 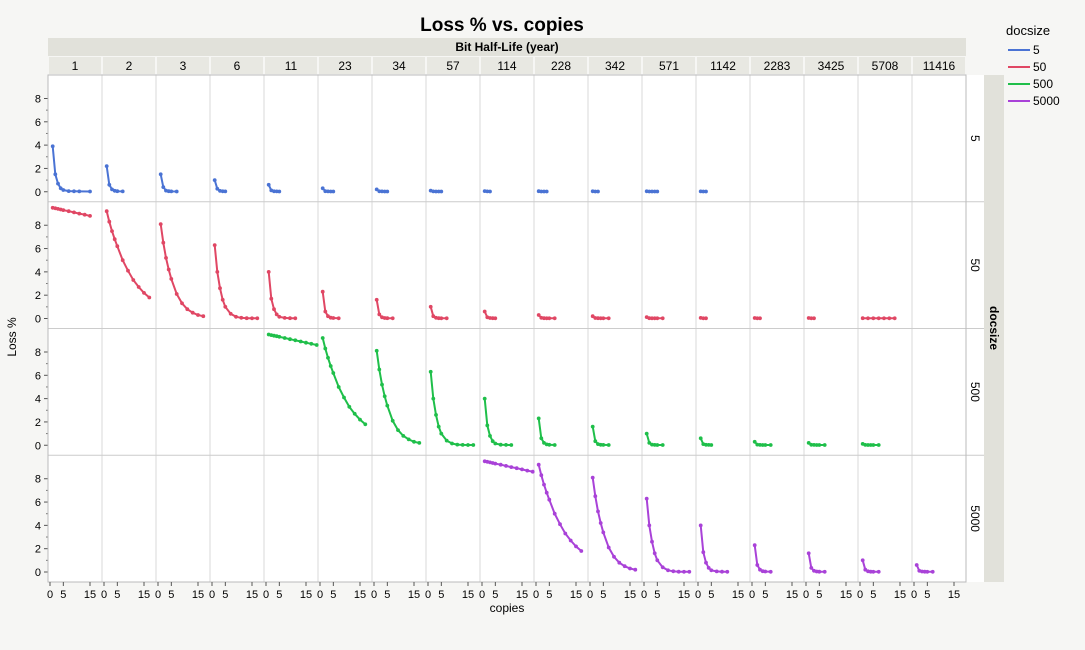 I want to click on legend-label-5: 5, so click(x=1036, y=50).